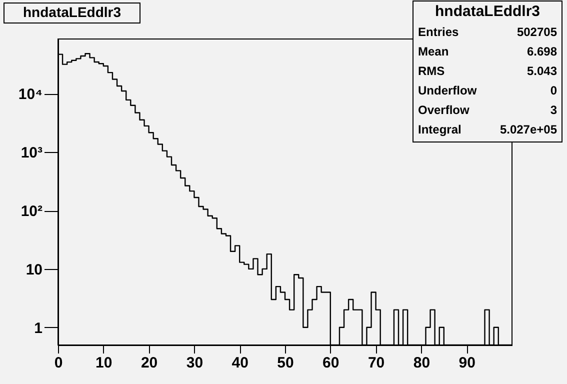 Image resolution: width=567 pixels, height=384 pixels. Describe the element at coordinates (376, 363) in the screenshot. I see `x-tick-label: 70` at that location.